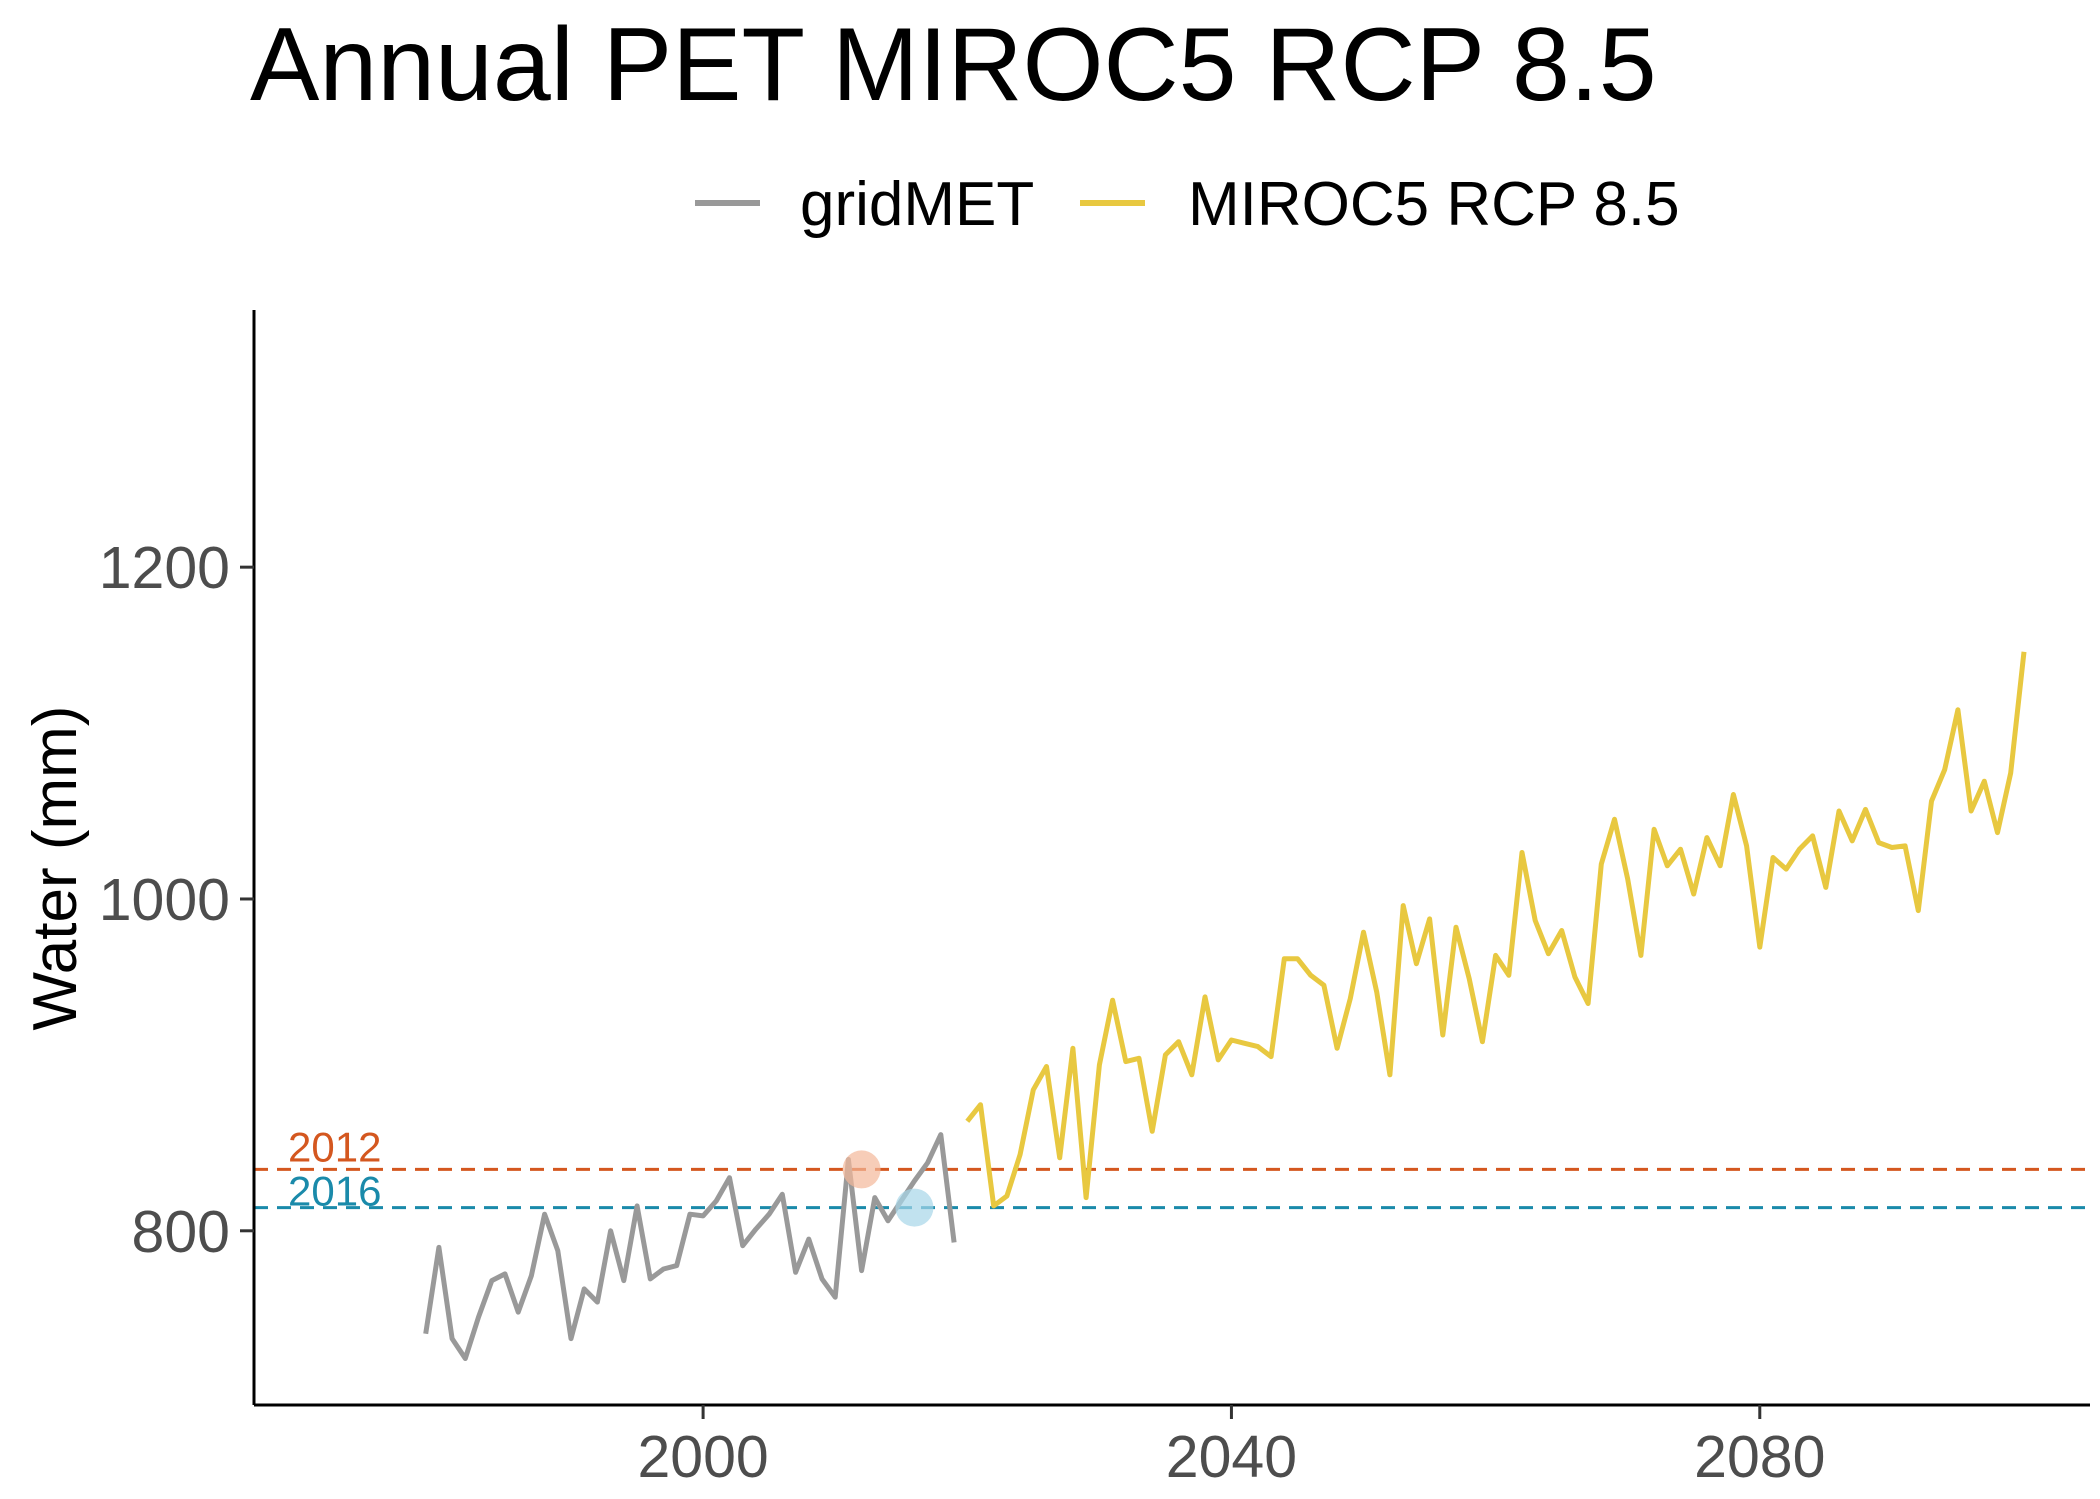  I want to click on highlight-point-2012, so click(861, 1169).